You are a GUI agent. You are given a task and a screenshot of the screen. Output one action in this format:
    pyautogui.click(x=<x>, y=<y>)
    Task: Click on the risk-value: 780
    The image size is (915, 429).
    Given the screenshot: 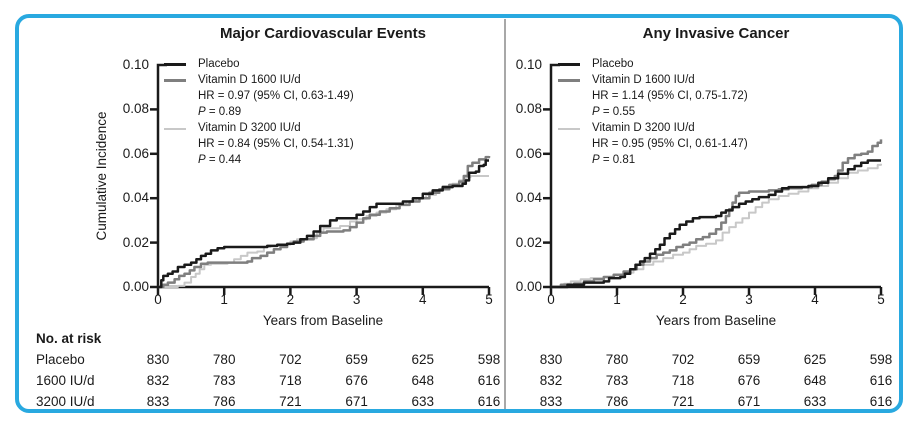 What is the action you would take?
    pyautogui.click(x=224, y=359)
    